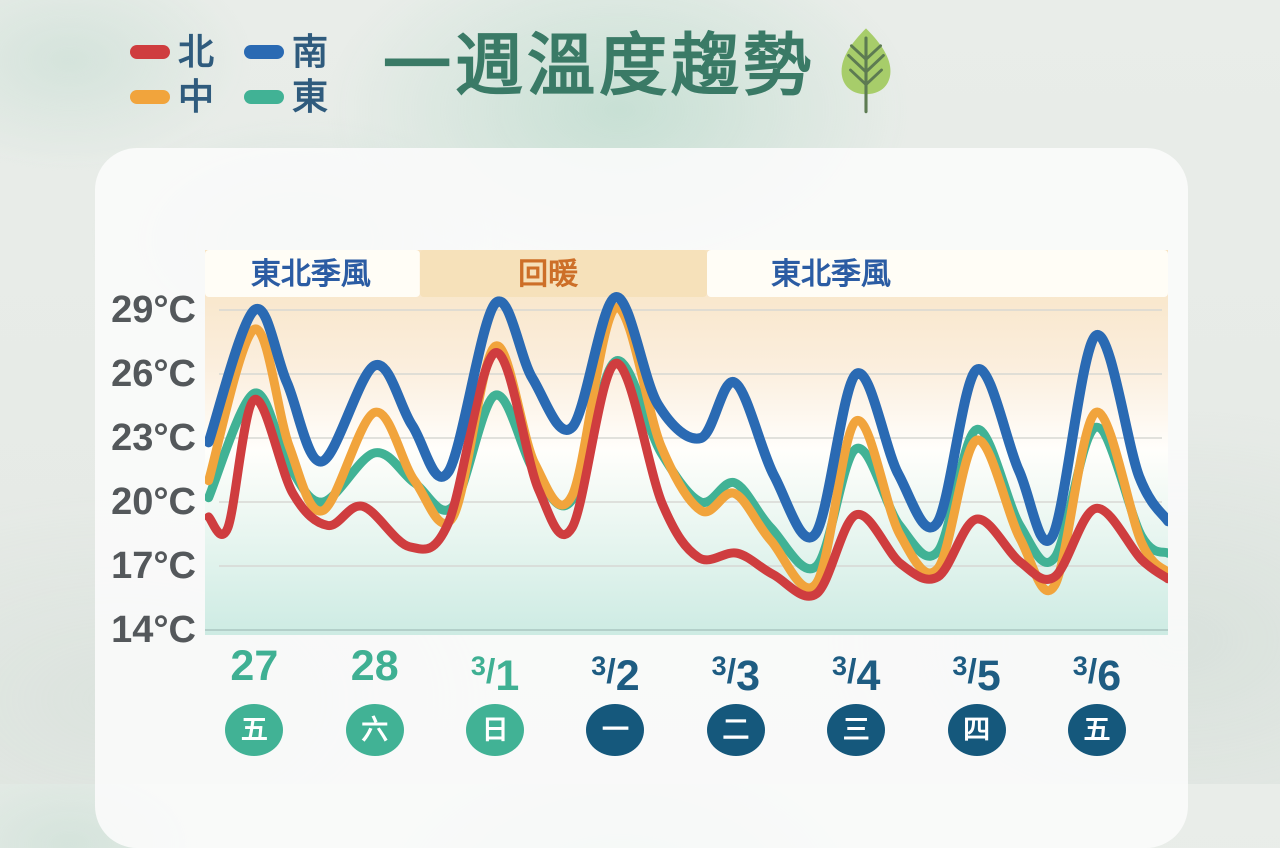 This screenshot has height=848, width=1280. I want to click on weekday-badge-二: 二, so click(735, 730).